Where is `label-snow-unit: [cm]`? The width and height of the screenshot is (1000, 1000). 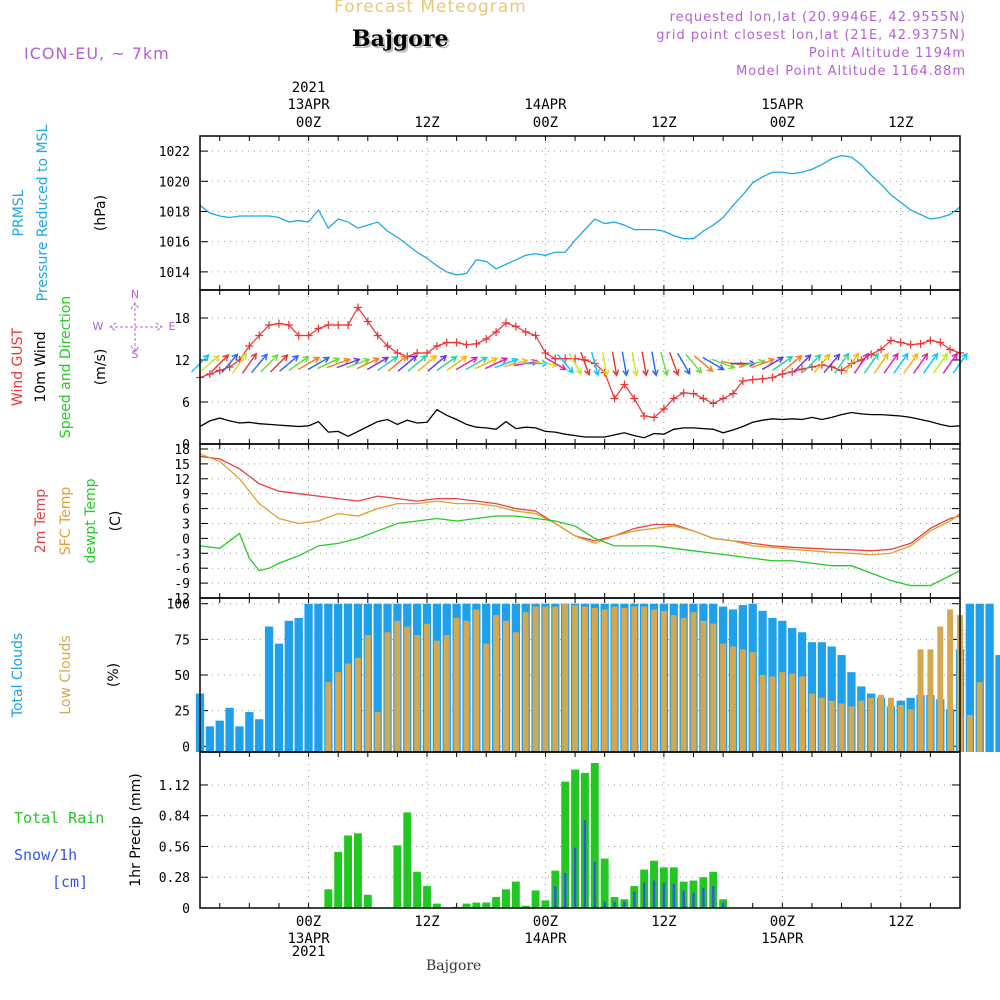 label-snow-unit: [cm] is located at coordinates (70, 882).